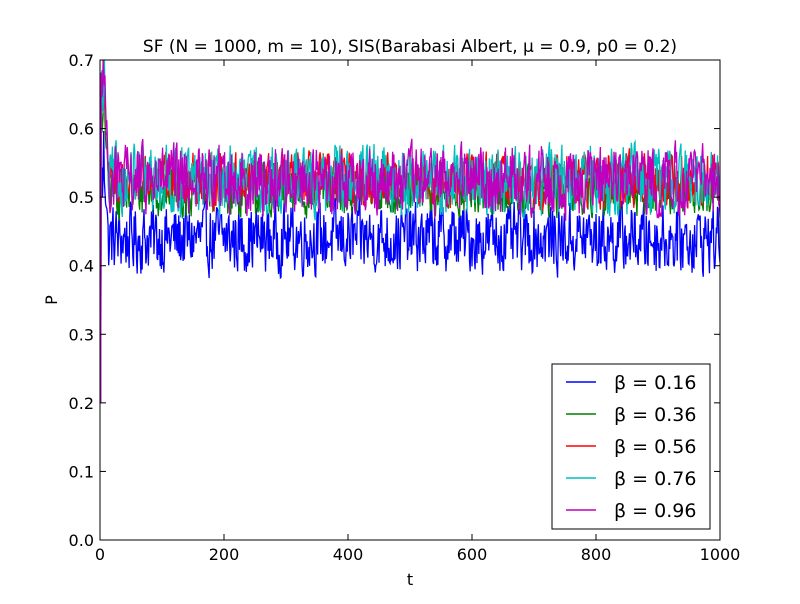 The height and width of the screenshot is (604, 800). I want to click on y-axis-label: P, so click(51, 300).